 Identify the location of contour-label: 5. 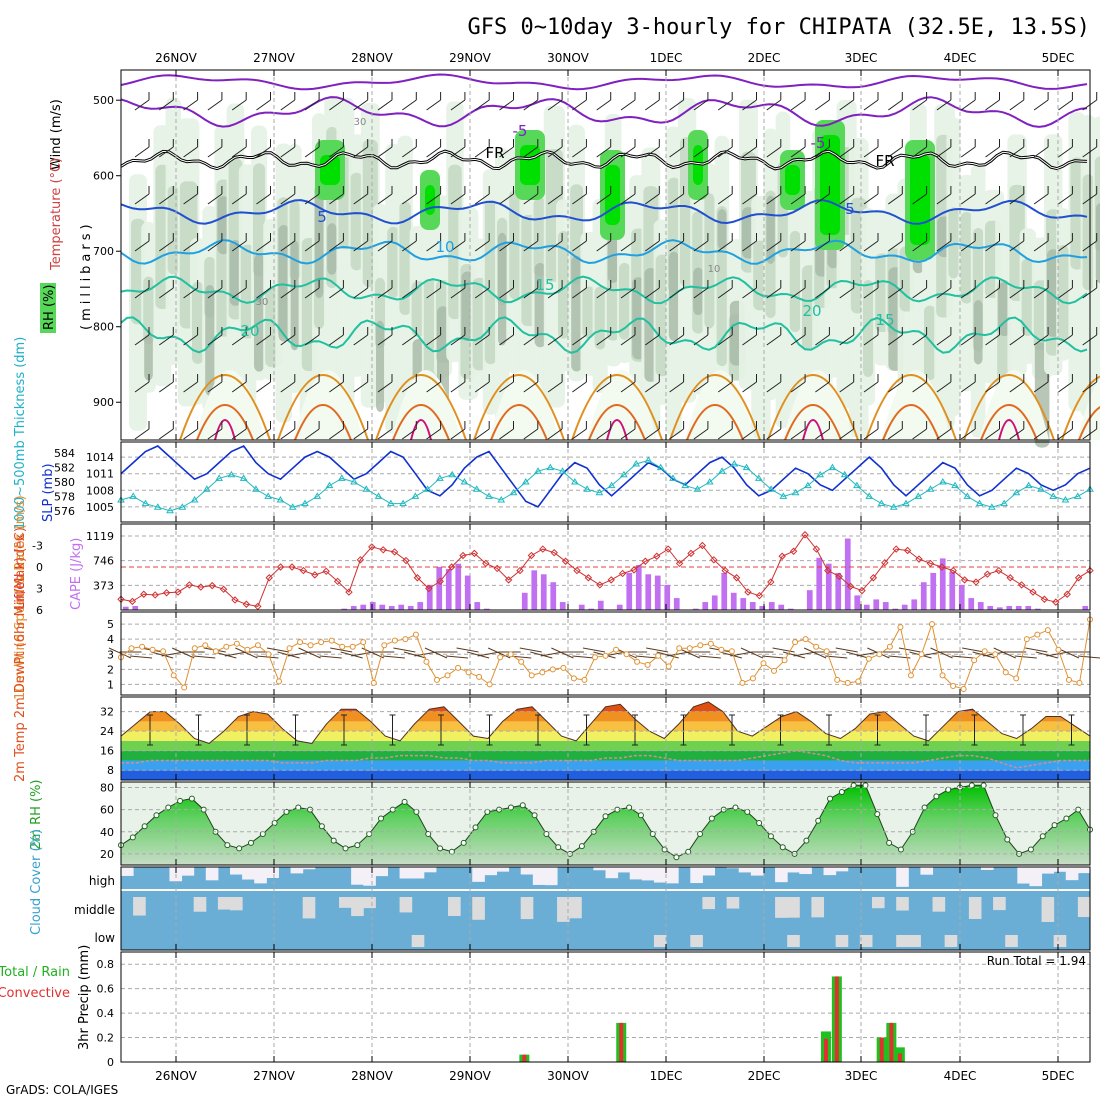
(322, 217).